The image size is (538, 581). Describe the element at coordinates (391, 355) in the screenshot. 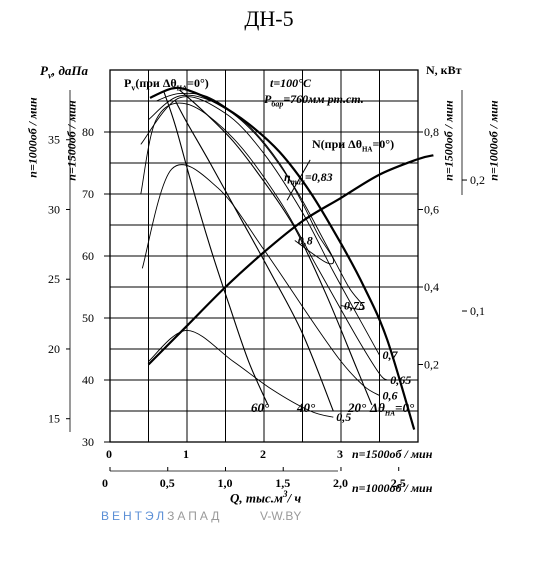

I see `efficiency-contour-label: 0,7` at that location.